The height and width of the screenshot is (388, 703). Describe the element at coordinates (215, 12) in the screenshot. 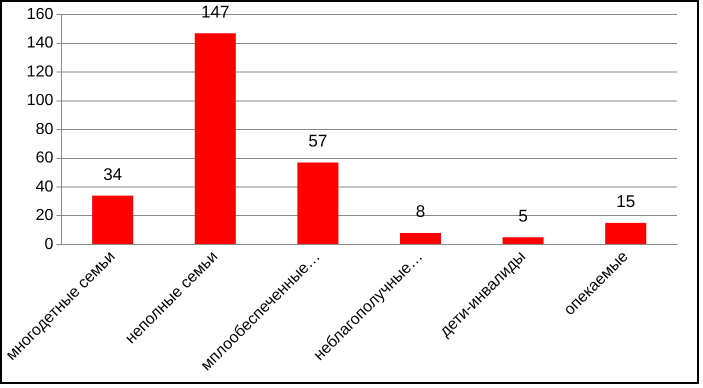

I see `data-label: 147` at that location.